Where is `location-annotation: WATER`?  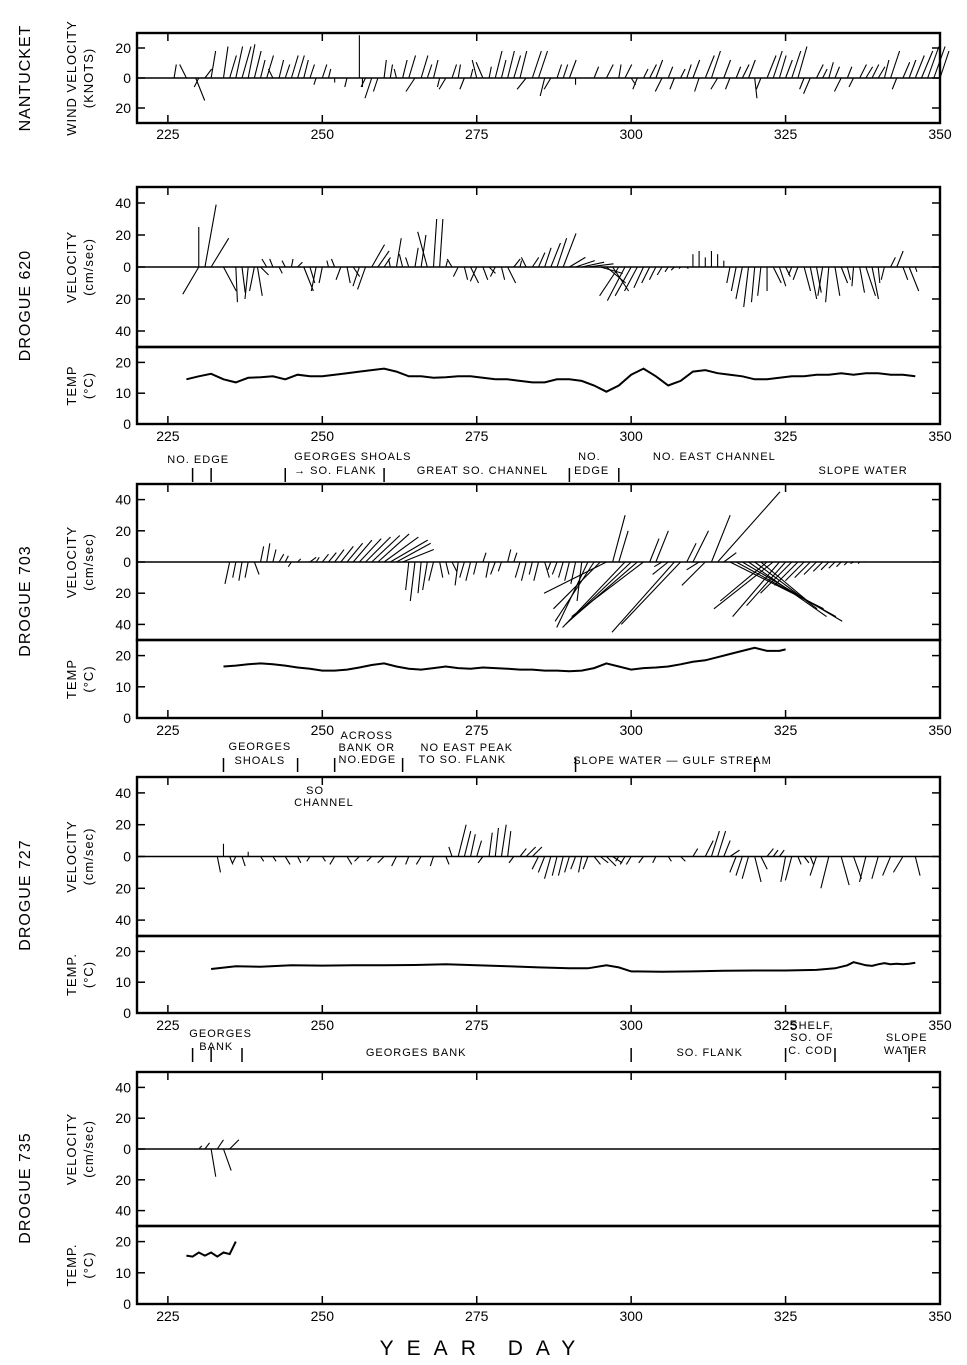
location-annotation: WATER is located at coordinates (906, 1051).